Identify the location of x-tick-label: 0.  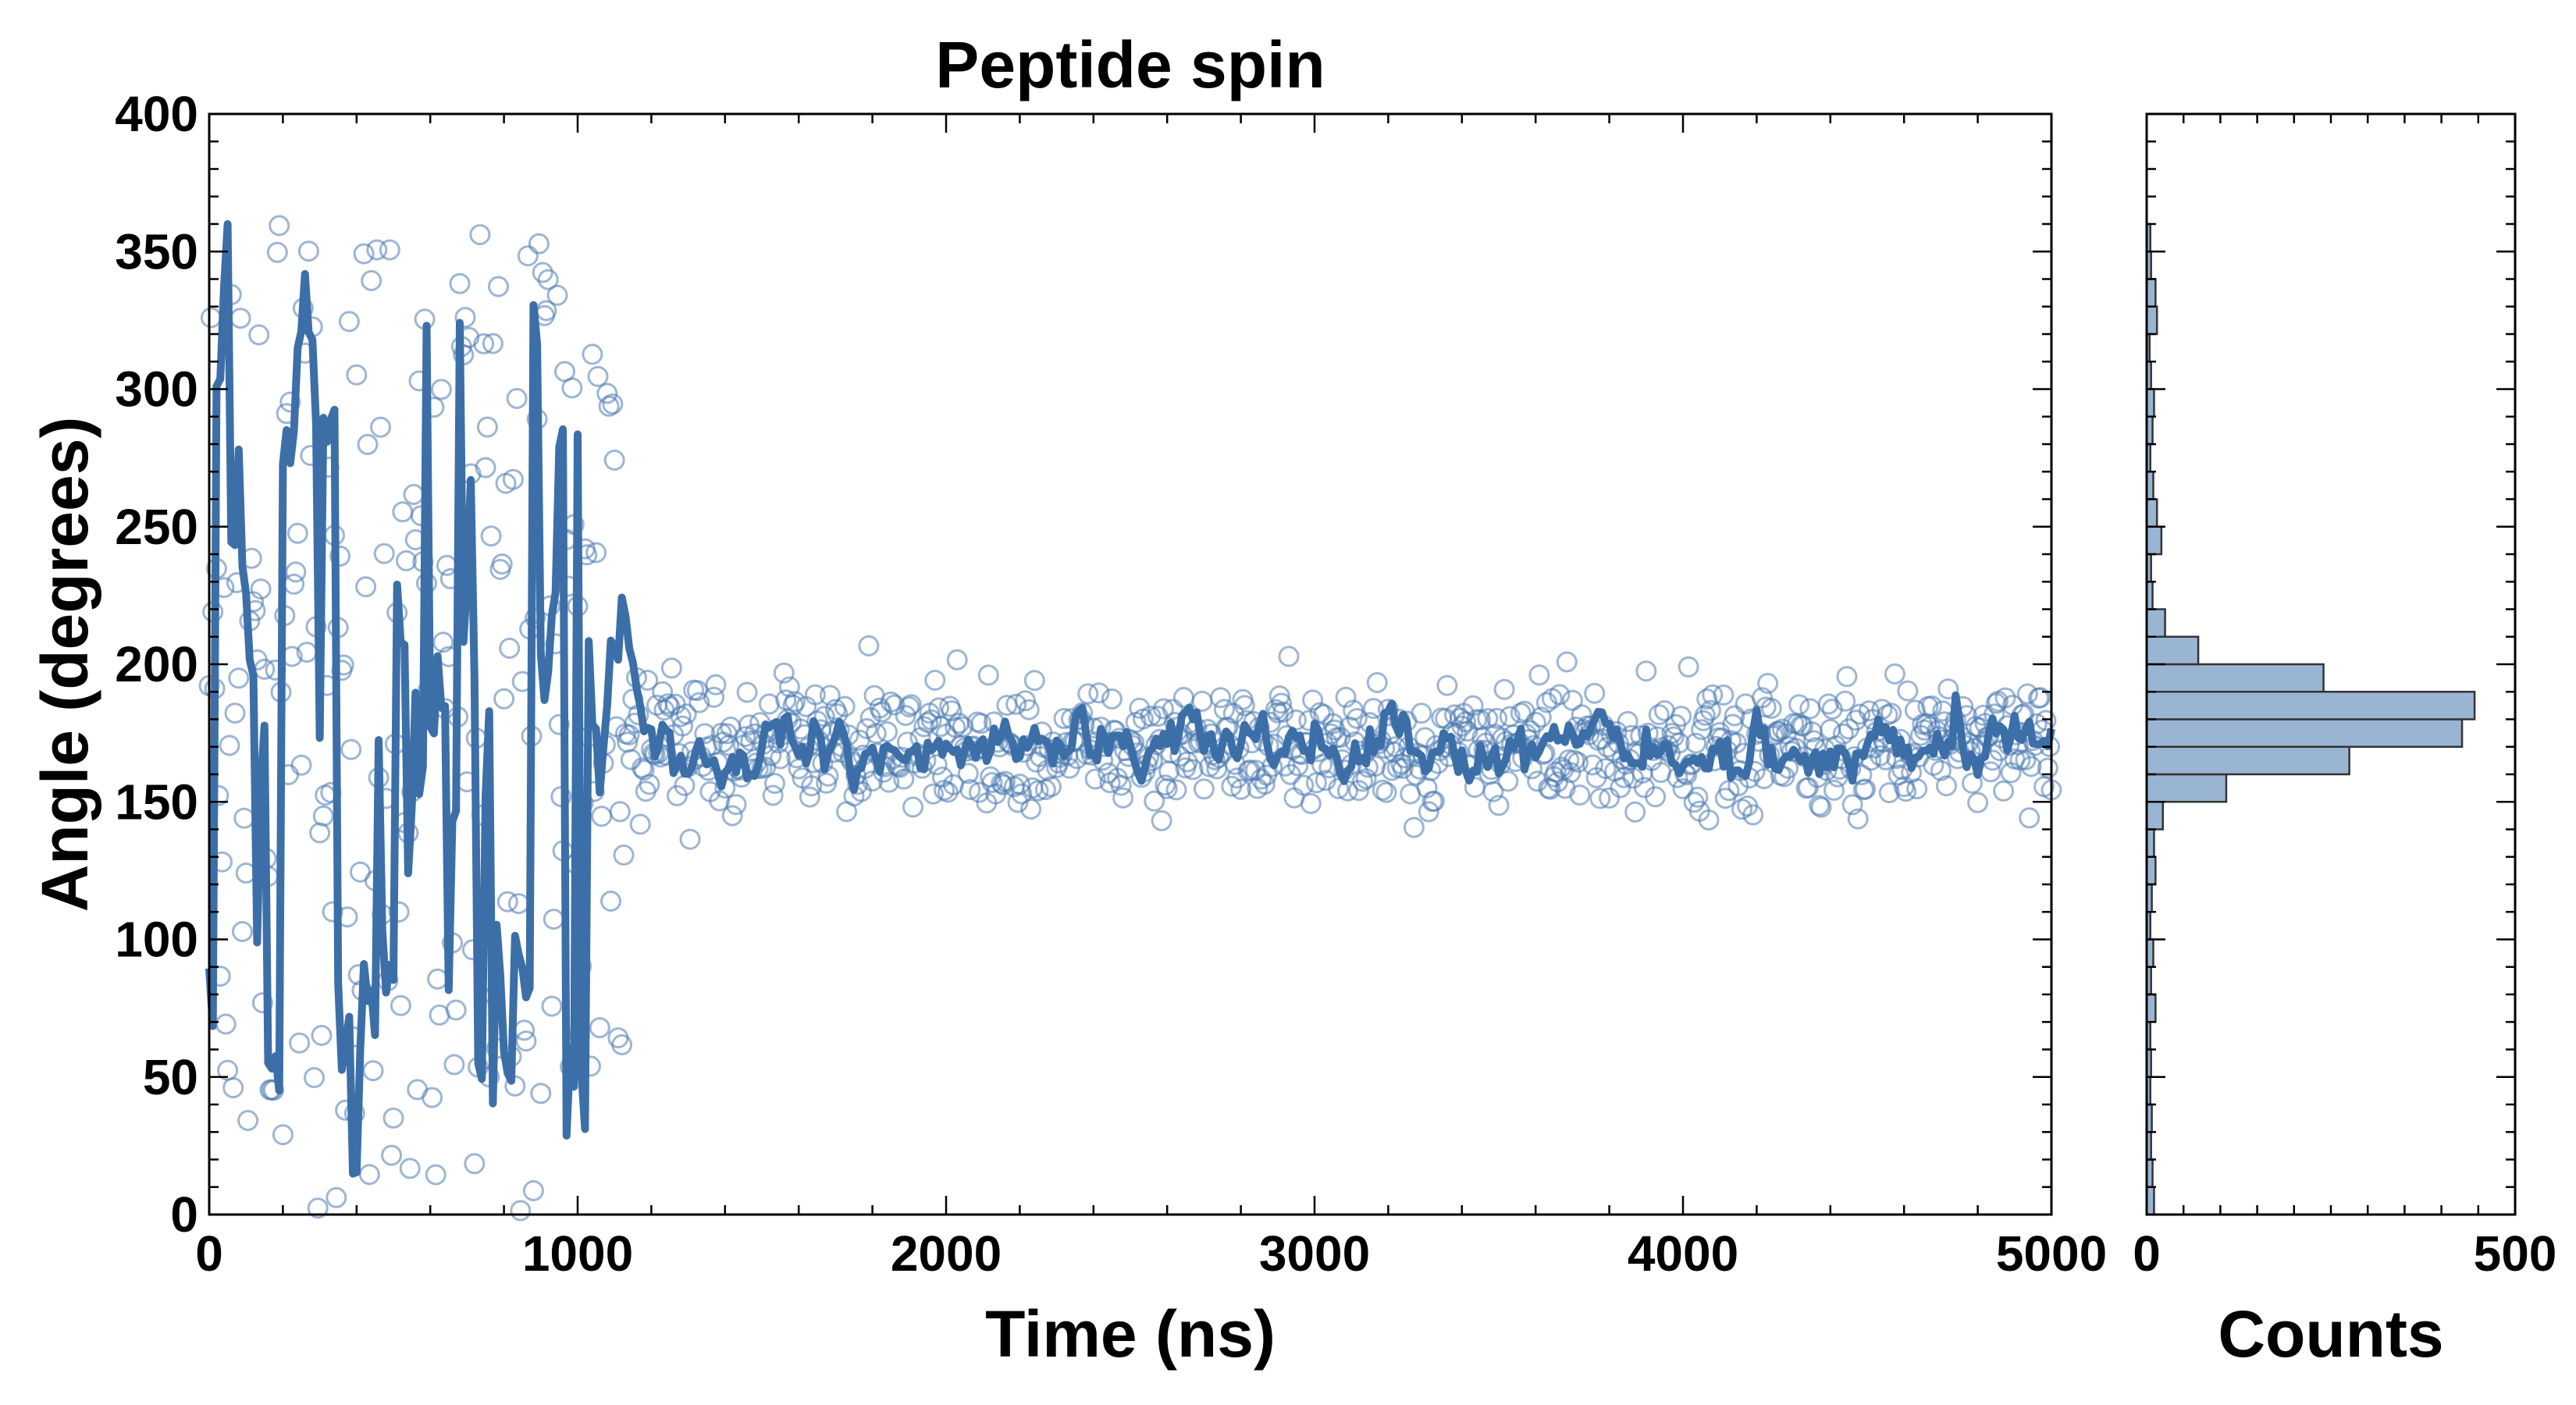
(209, 1253).